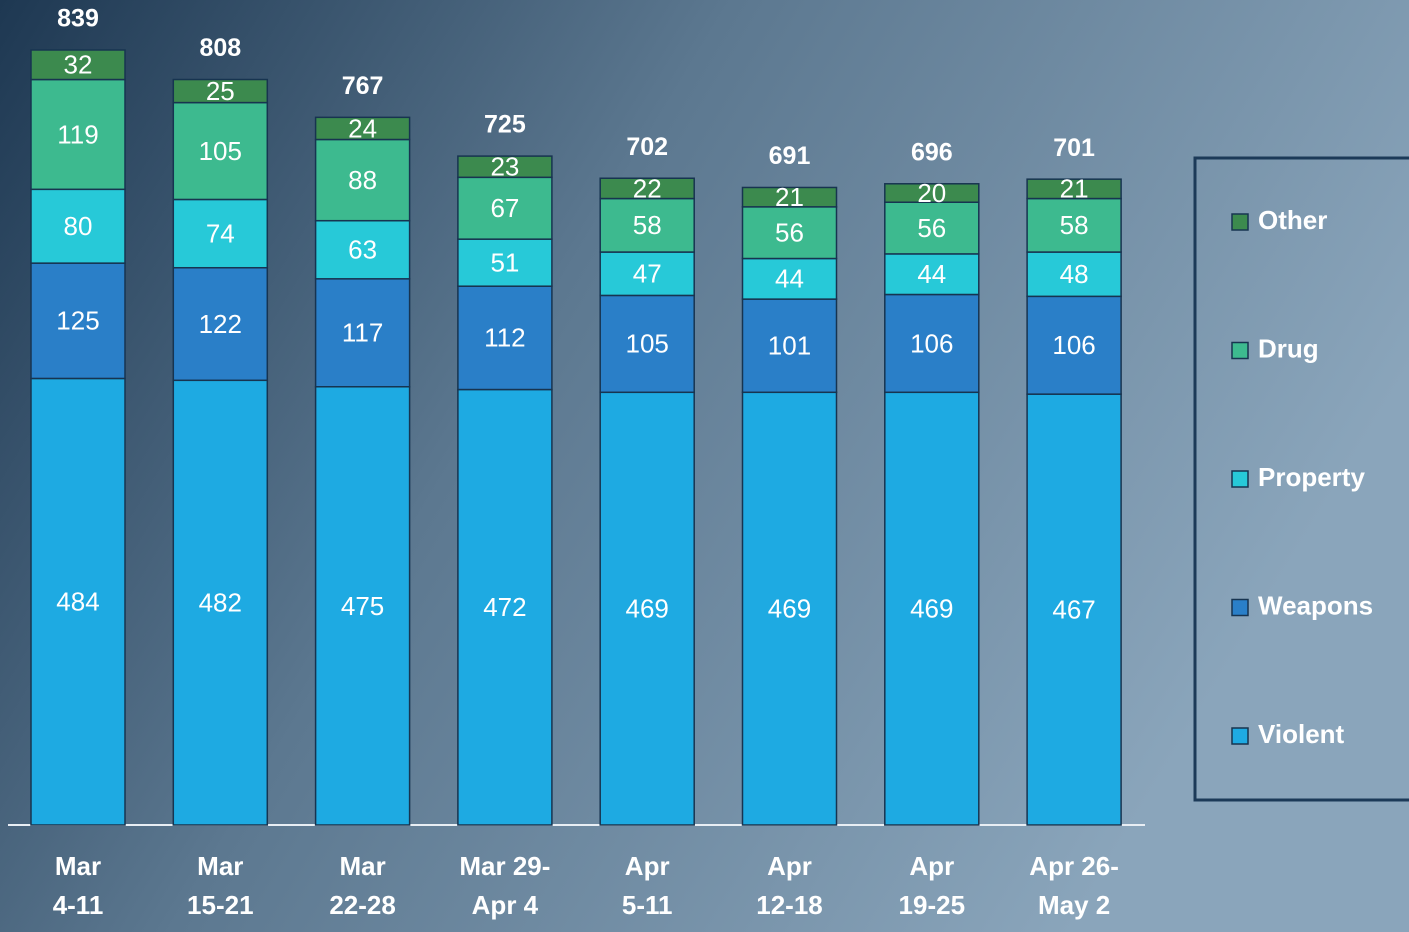 The height and width of the screenshot is (932, 1409). I want to click on value-label: 119, so click(77, 134).